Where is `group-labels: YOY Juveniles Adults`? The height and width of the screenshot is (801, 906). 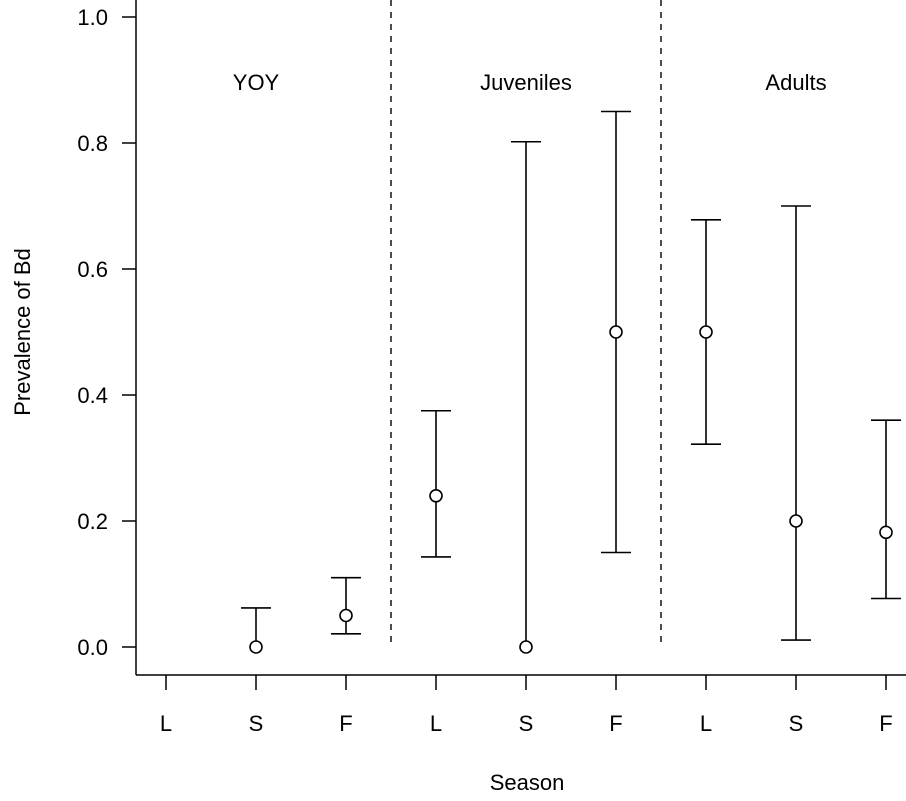
group-labels: YOY Juveniles Adults is located at coordinates (530, 82).